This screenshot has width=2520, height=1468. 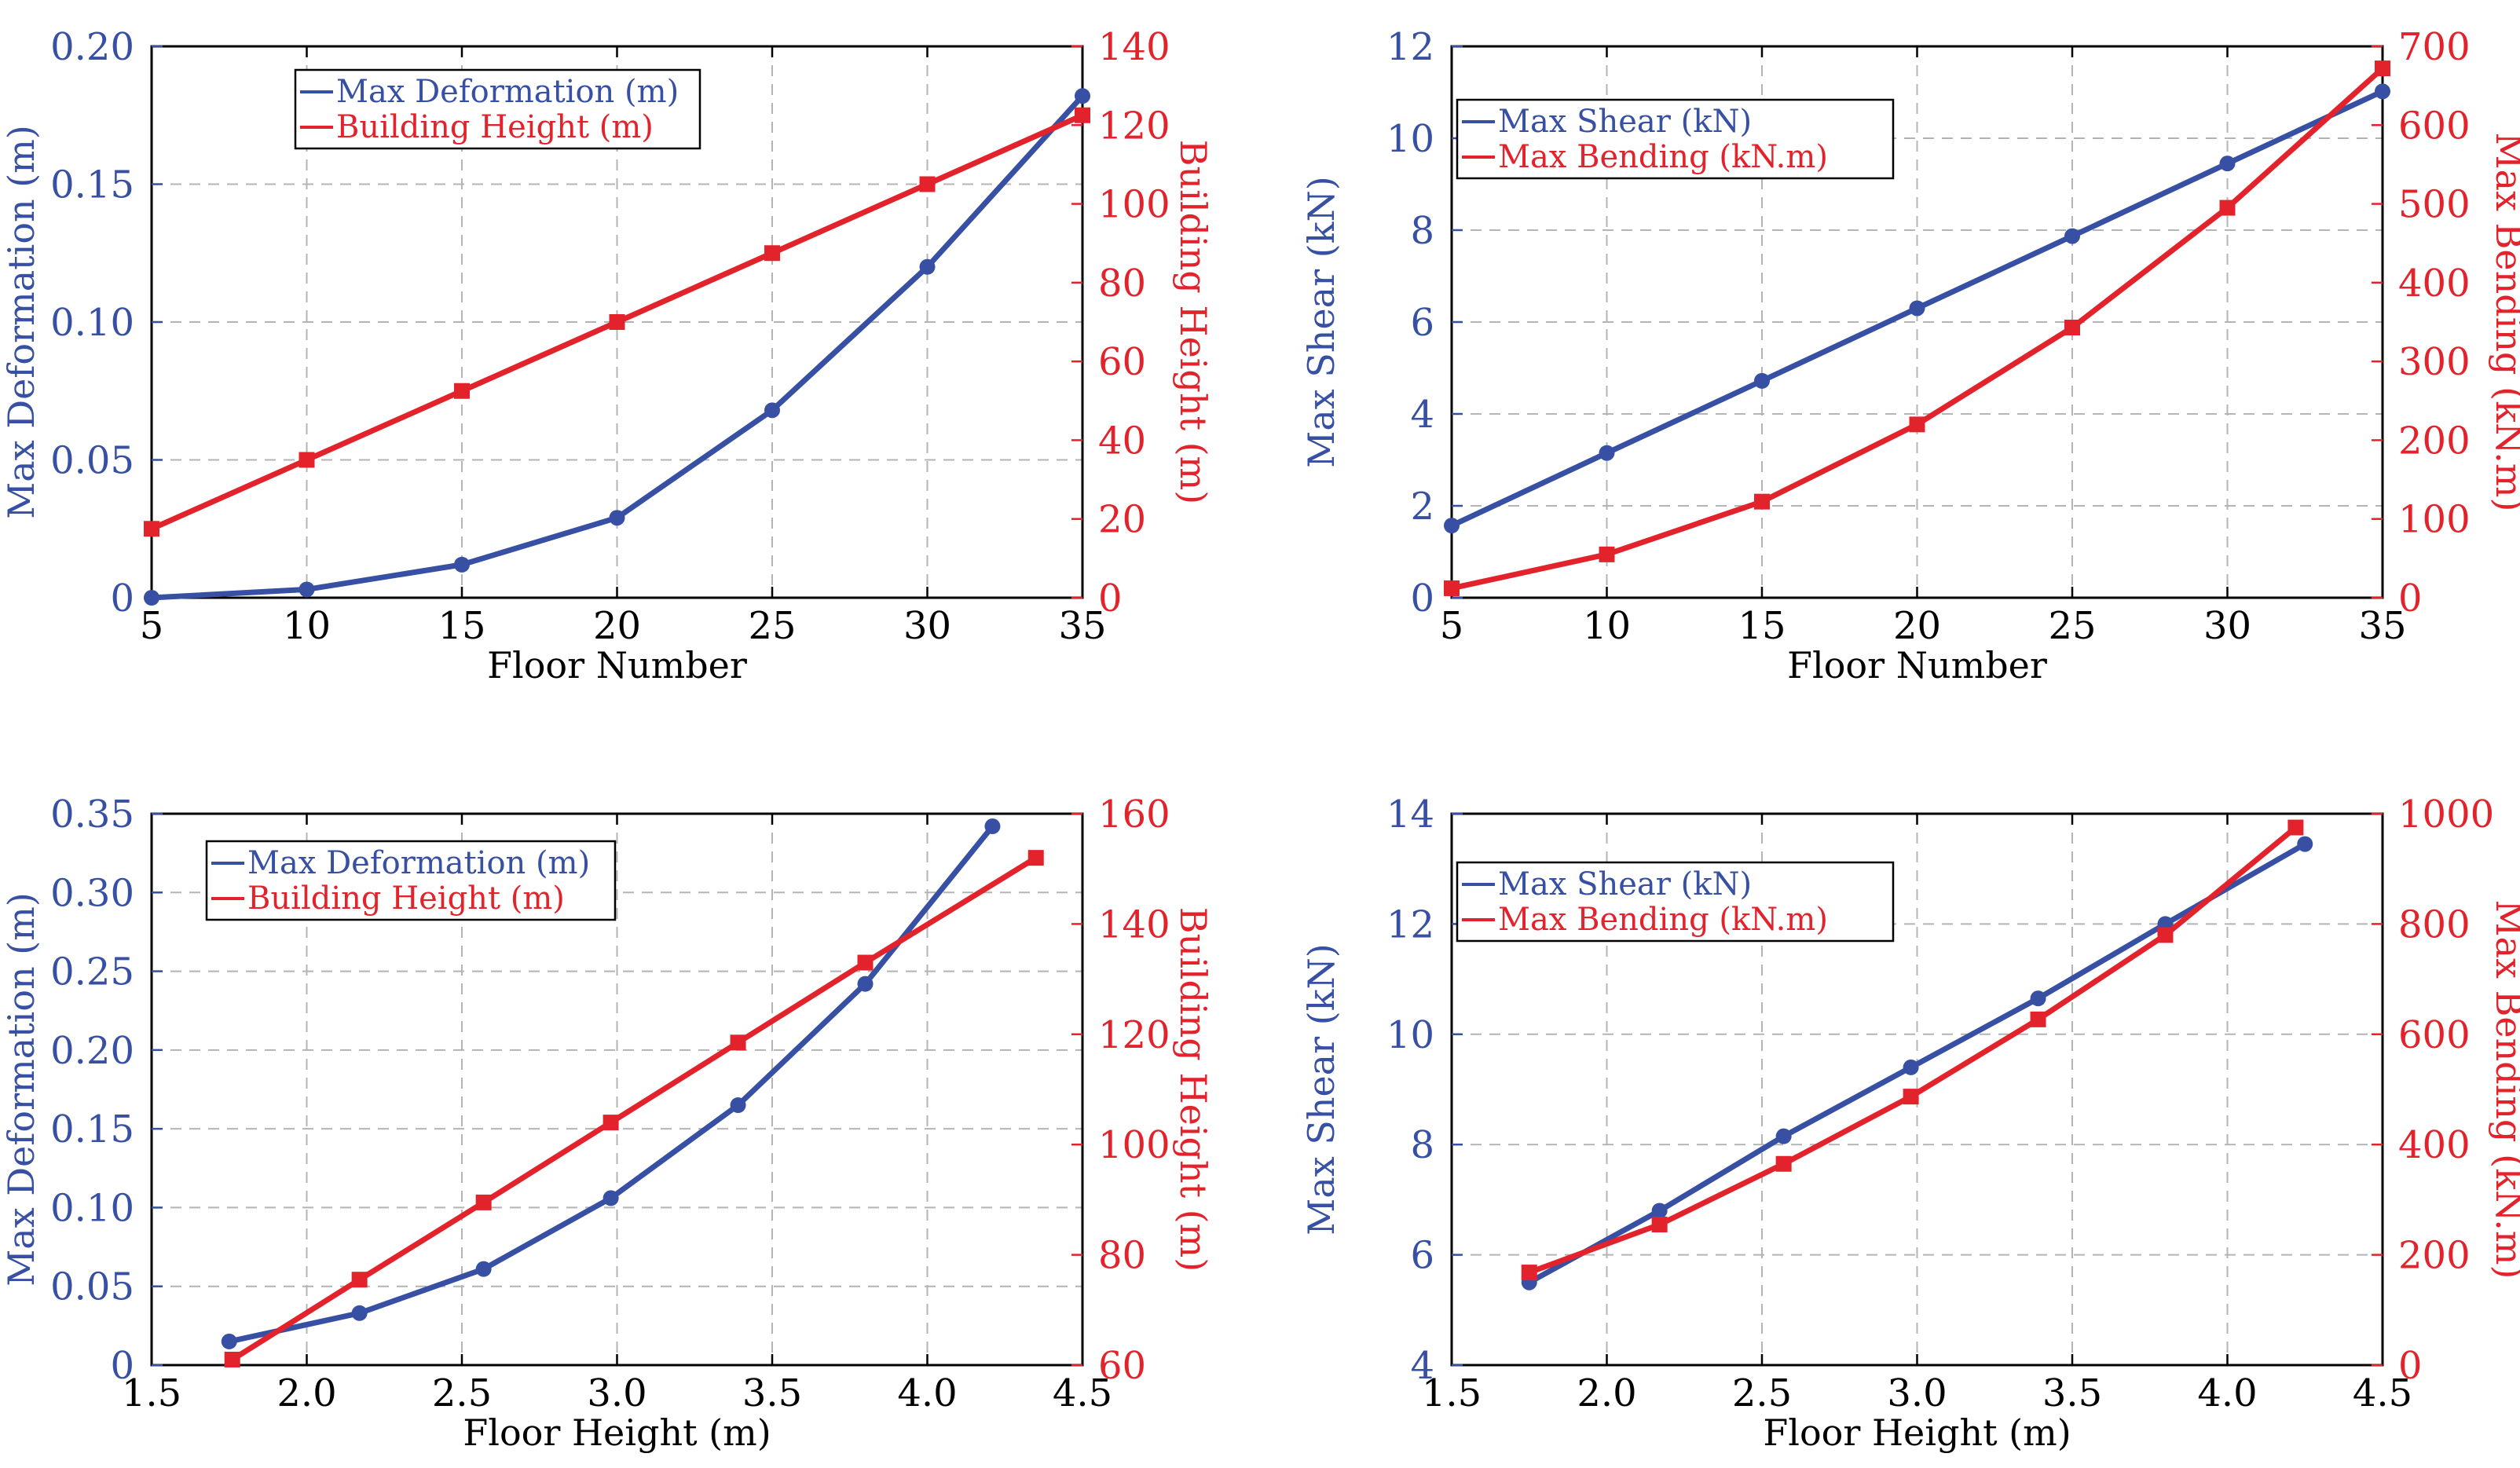 I want to click on y-left-tick-label: 0.05, so click(x=92, y=1287).